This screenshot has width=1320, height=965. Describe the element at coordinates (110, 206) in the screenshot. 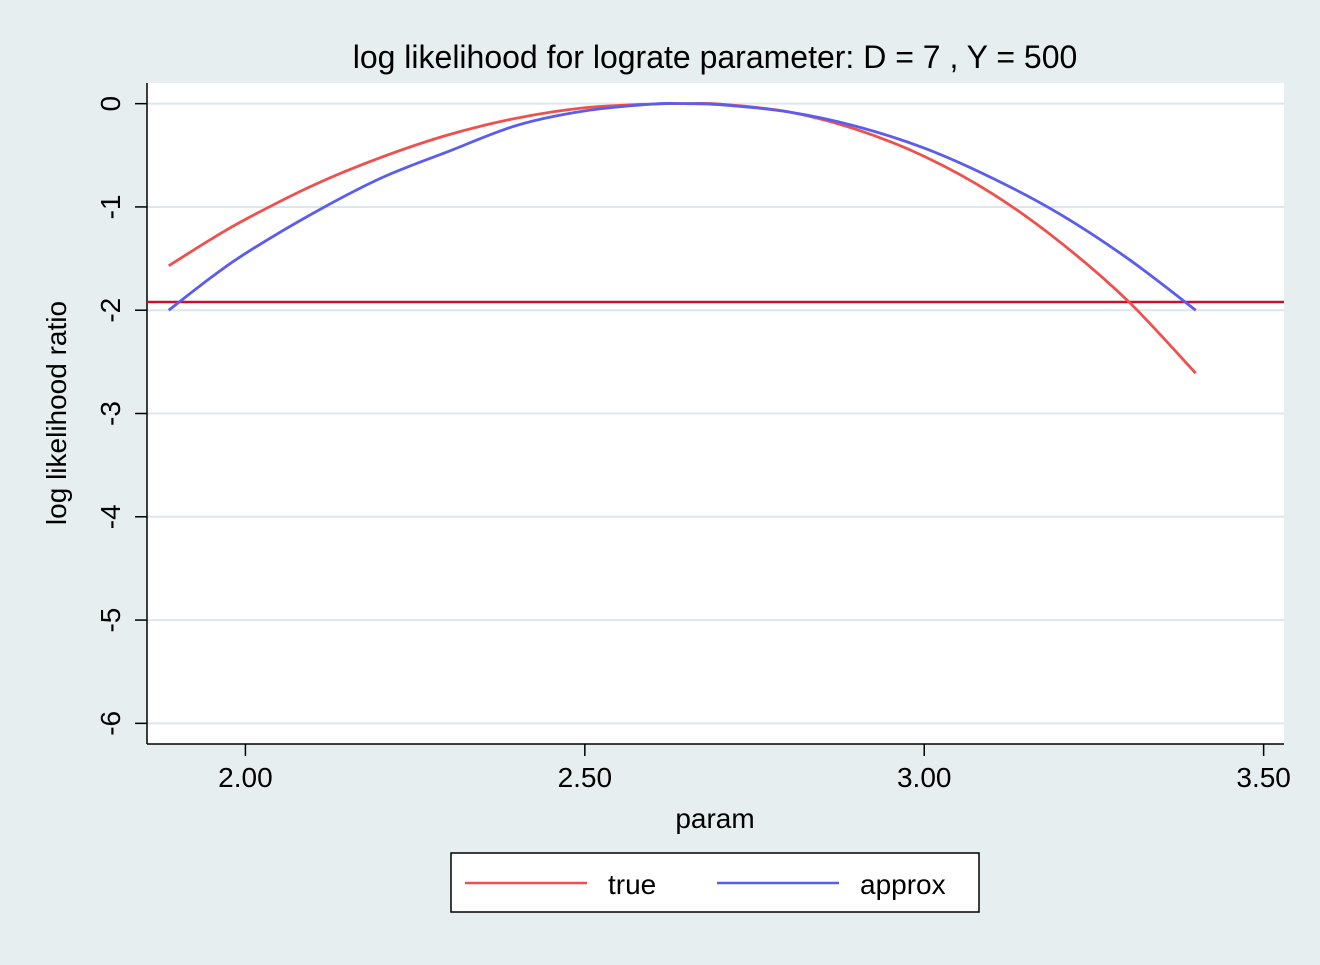

I see `y-tick-label: -1` at that location.